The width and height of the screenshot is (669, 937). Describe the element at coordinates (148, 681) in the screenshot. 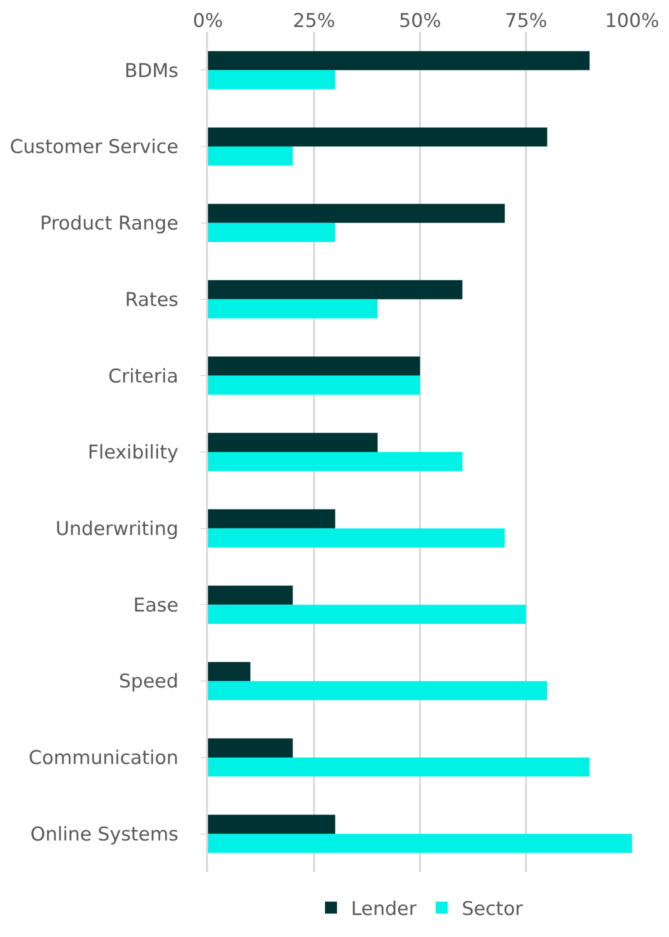

I see `y-tick-label: Speed` at that location.